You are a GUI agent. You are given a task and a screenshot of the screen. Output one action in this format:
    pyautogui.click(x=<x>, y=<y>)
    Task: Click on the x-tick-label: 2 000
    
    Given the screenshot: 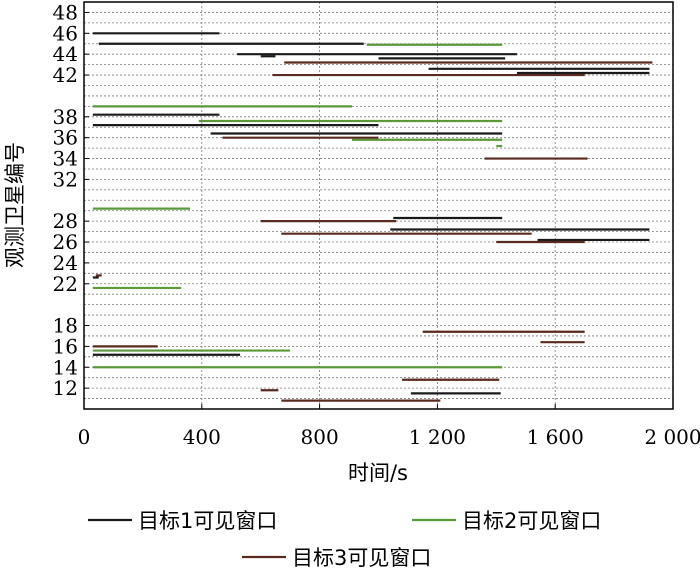 What is the action you would take?
    pyautogui.click(x=672, y=437)
    